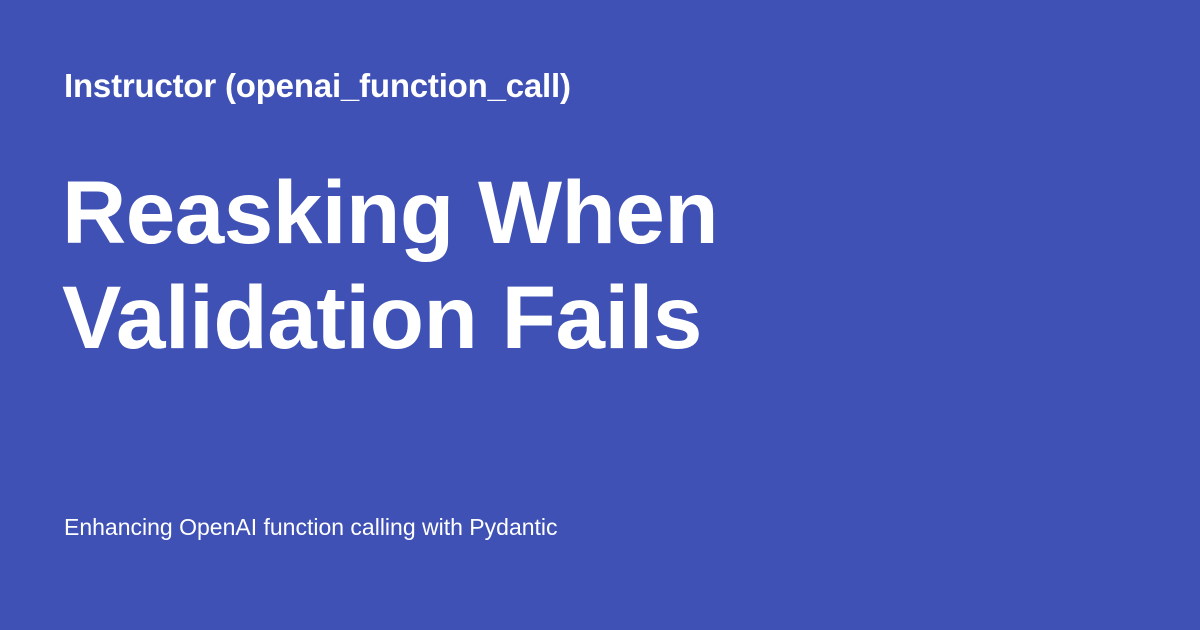  What do you see at coordinates (382, 317) in the screenshot?
I see `page-title-line-2: Validation Fails` at bounding box center [382, 317].